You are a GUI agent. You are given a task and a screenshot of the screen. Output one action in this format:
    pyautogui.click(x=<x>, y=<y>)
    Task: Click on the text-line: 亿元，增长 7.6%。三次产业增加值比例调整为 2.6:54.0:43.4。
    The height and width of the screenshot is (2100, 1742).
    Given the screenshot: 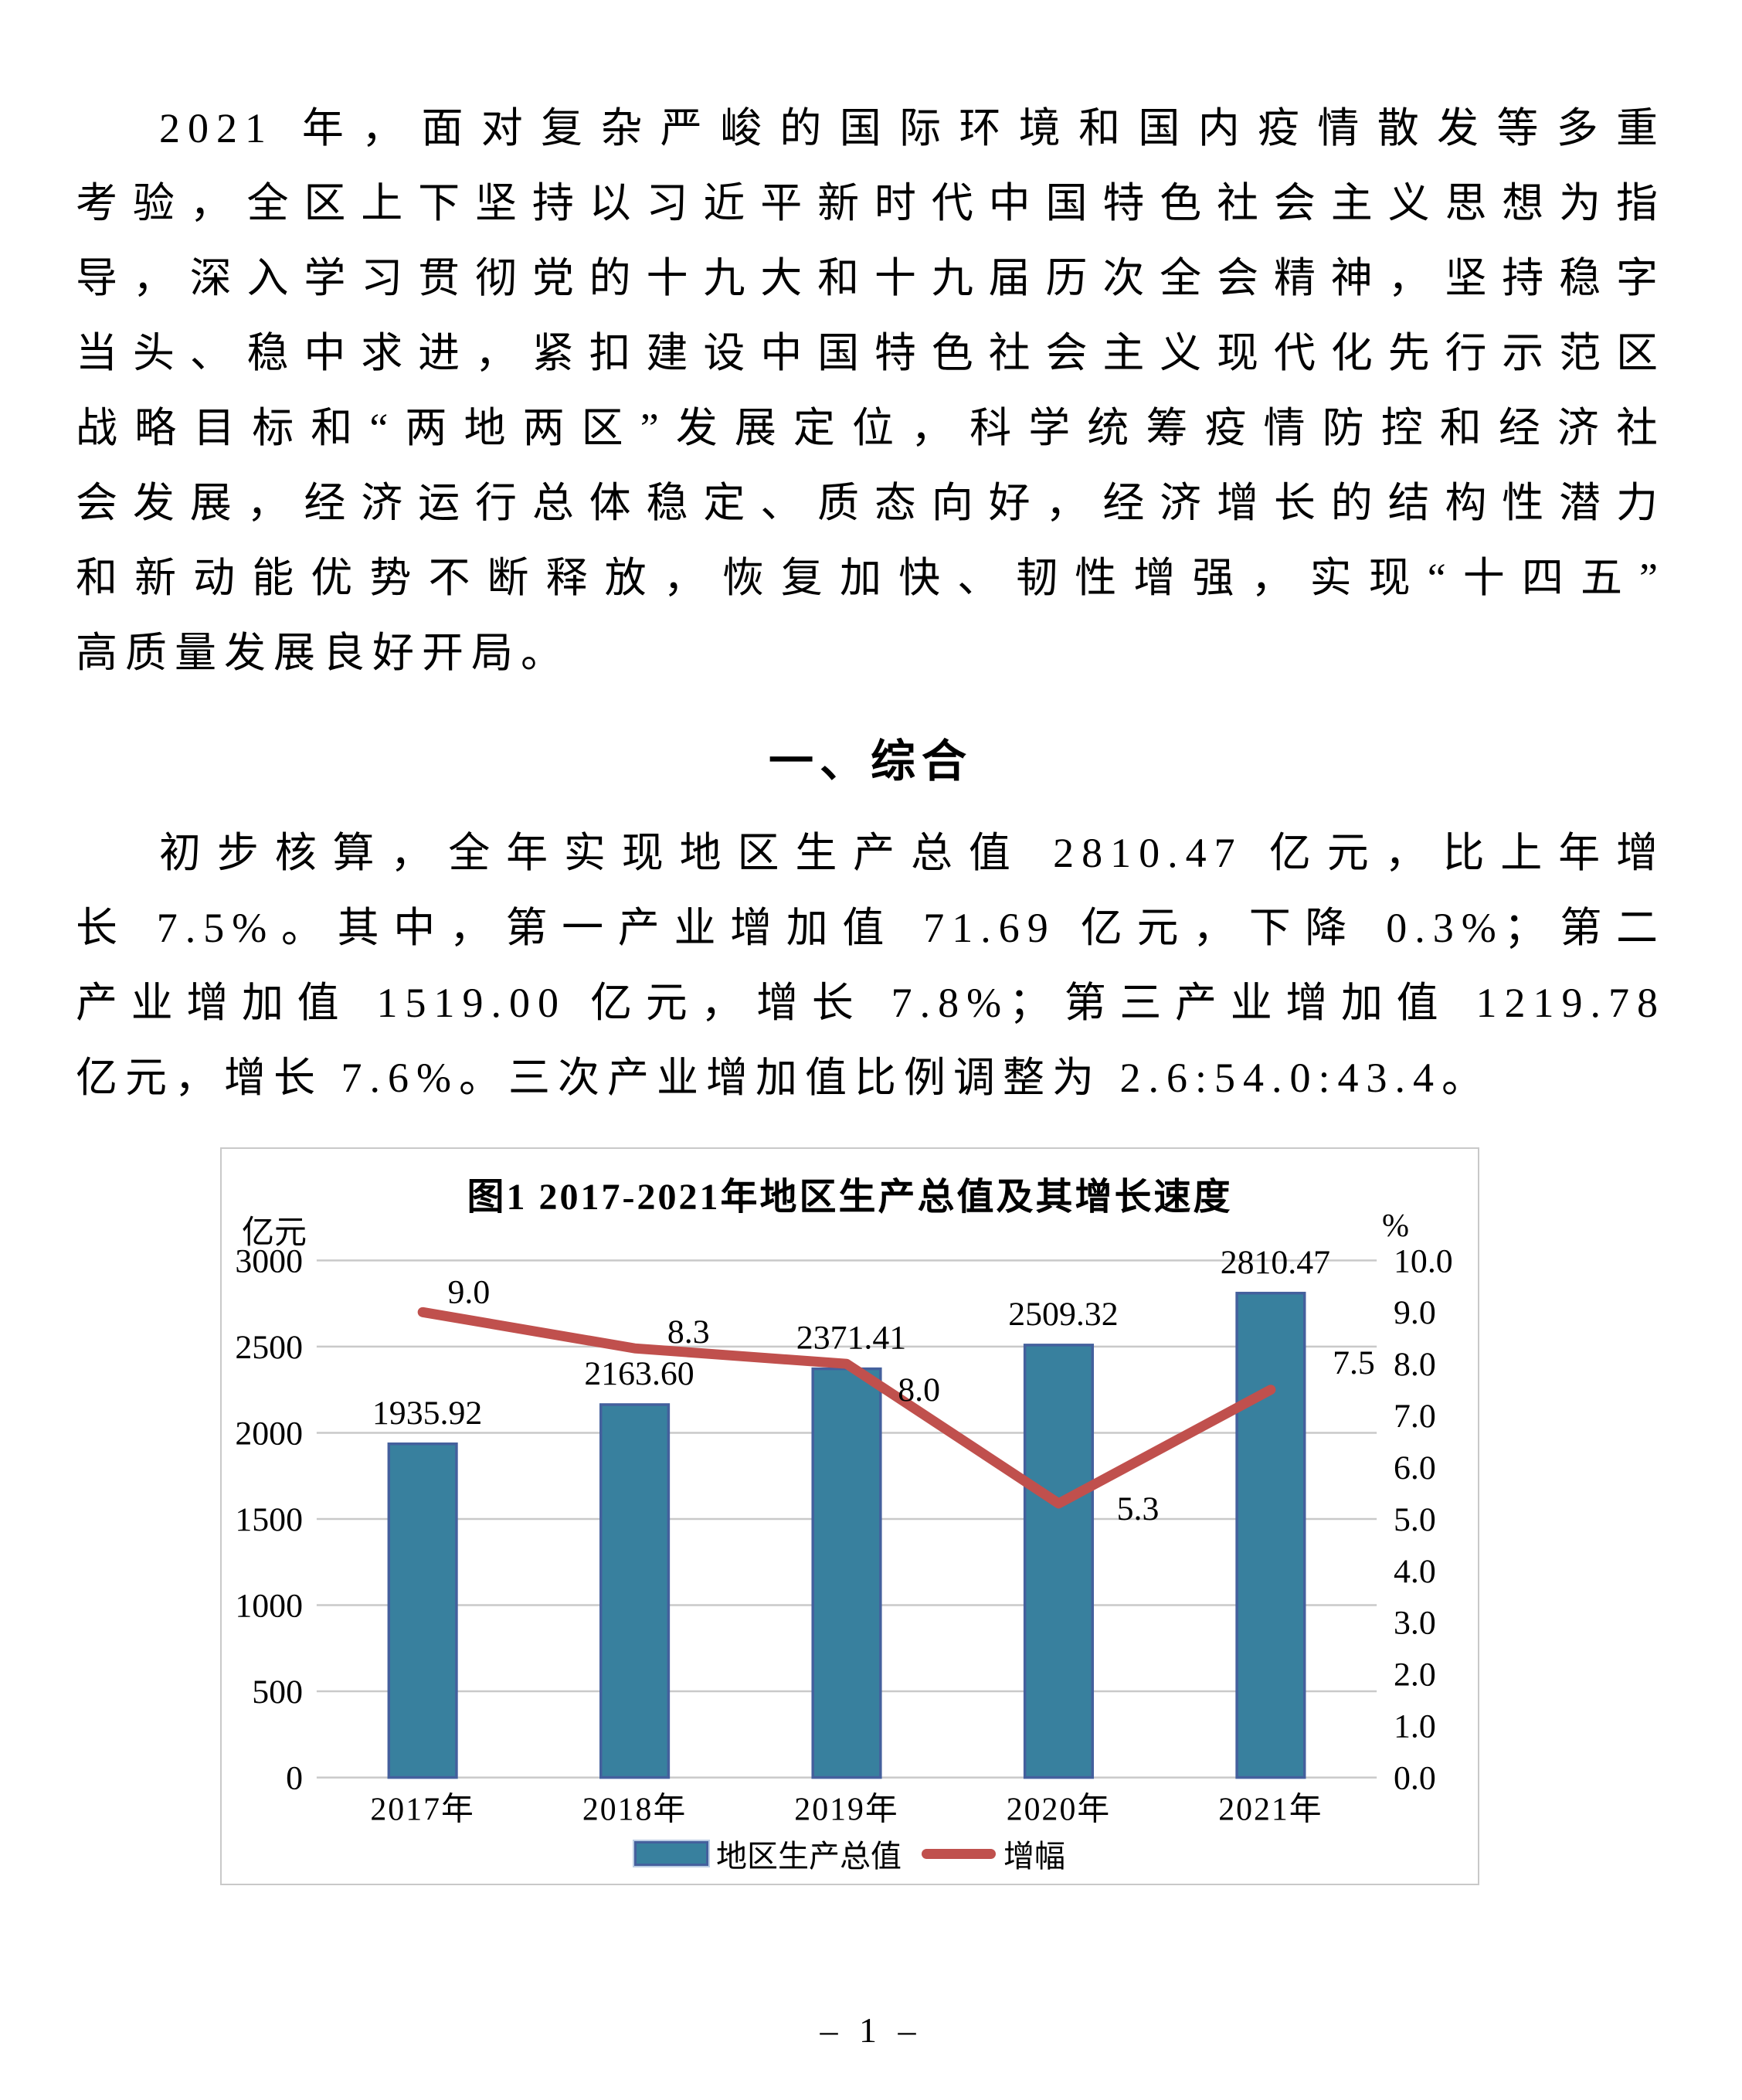 What is the action you would take?
    pyautogui.click(x=783, y=1078)
    